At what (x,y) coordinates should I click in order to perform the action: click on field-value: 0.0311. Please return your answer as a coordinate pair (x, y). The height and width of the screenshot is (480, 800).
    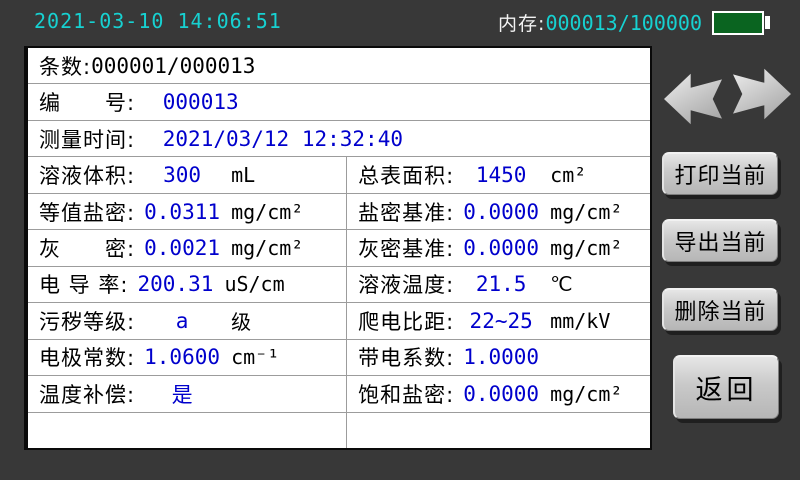
    Looking at the image, I should click on (182, 211).